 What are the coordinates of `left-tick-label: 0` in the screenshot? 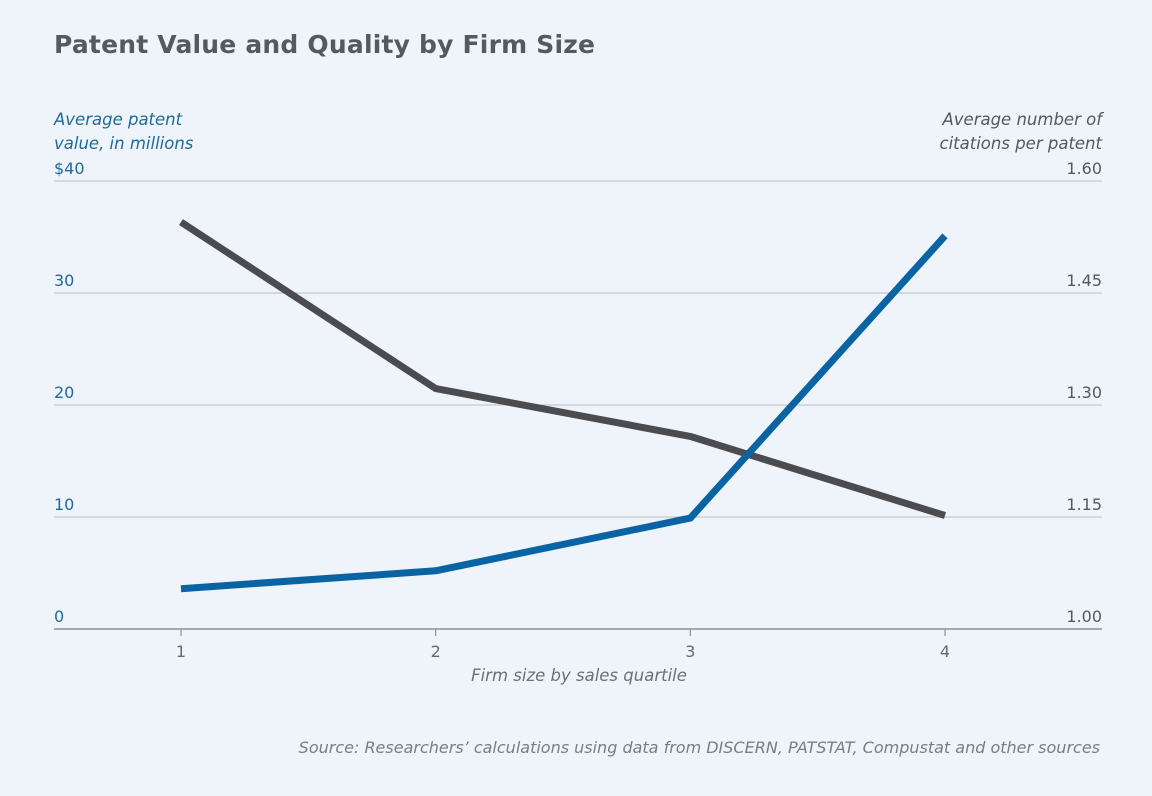 It's located at (59, 616).